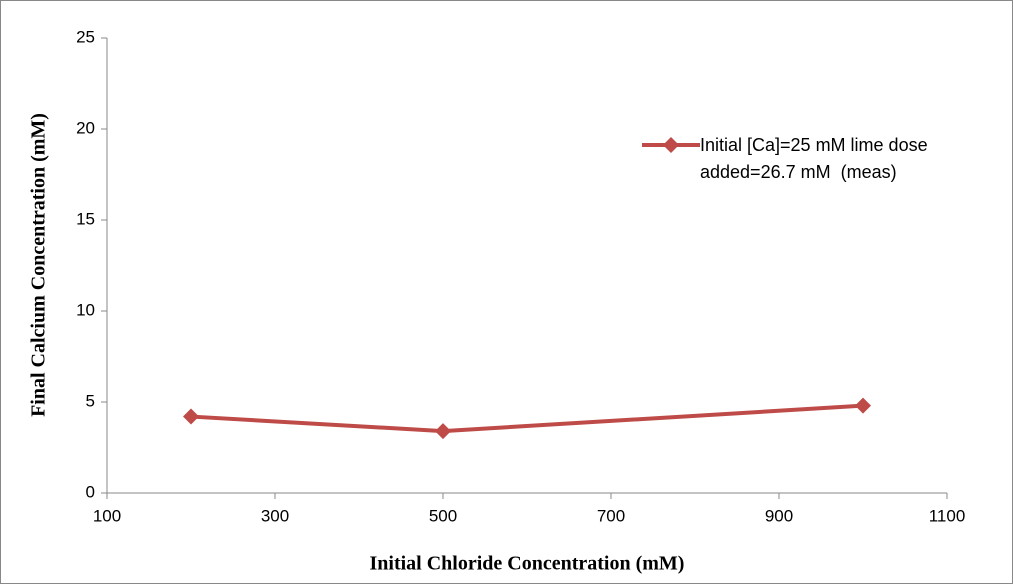  Describe the element at coordinates (527, 564) in the screenshot. I see `x-axis-title: Initial Chloride Concentration (mM)` at that location.